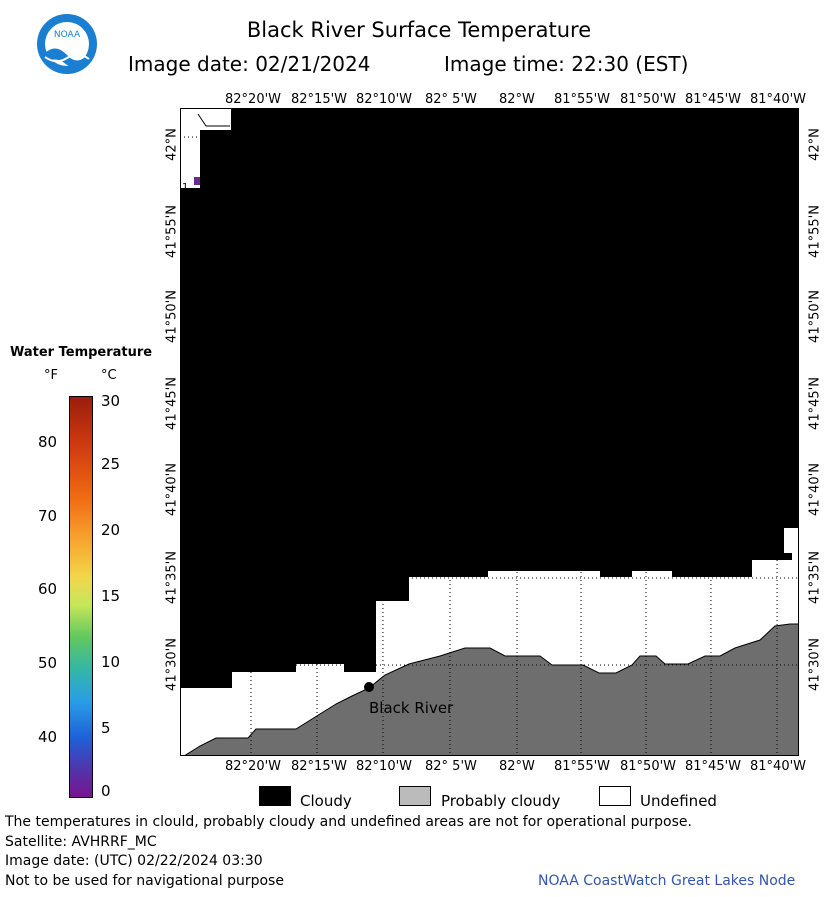 Image resolution: width=838 pixels, height=897 pixels. What do you see at coordinates (275, 796) in the screenshot?
I see `legend-swatch-cloudy` at bounding box center [275, 796].